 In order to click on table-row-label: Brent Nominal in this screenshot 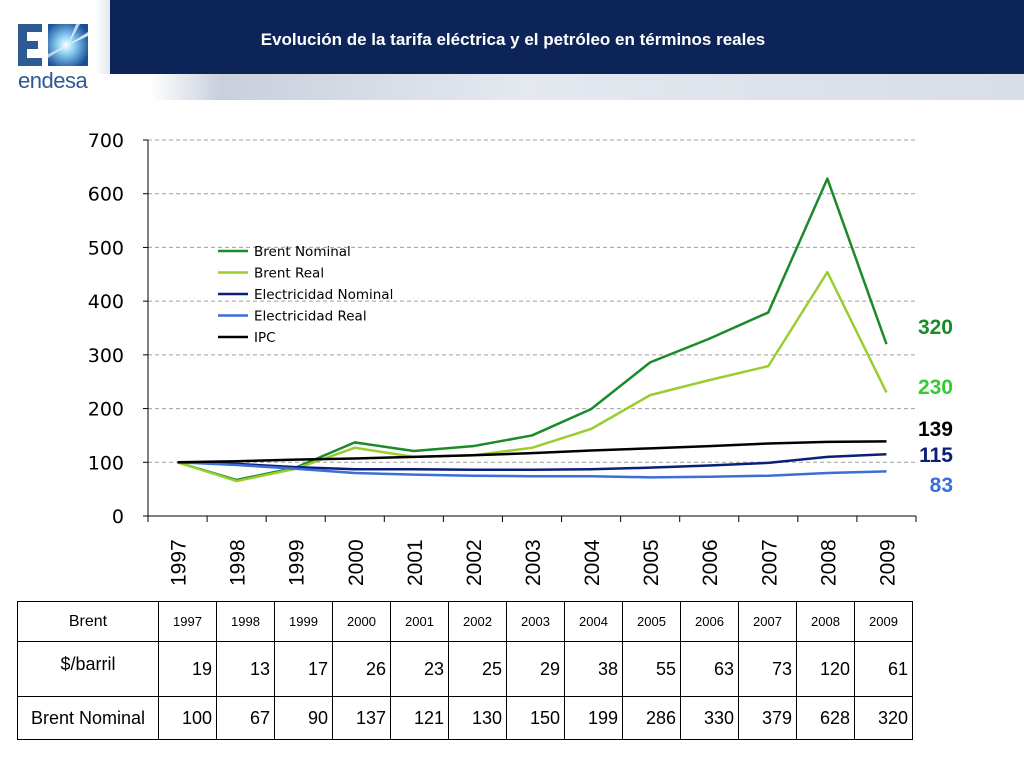, I will do `click(88, 718)`.